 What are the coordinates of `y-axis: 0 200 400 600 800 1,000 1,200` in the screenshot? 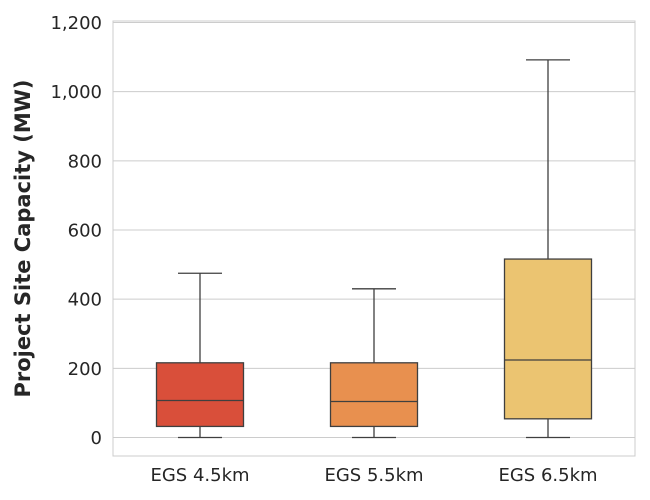 It's located at (76, 231).